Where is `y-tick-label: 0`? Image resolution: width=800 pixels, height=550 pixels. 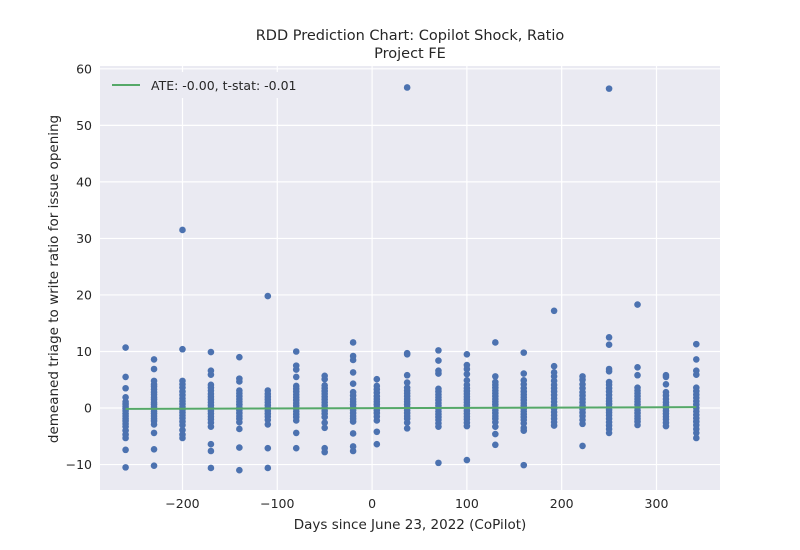
y-tick-label: 0 is located at coordinates (88, 408).